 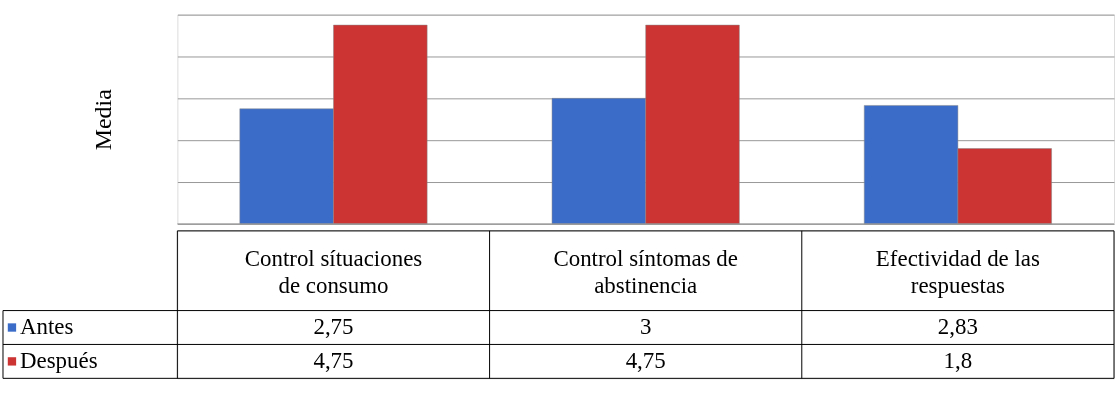 I want to click on x-tick-label: Efectividad de las respuestas, so click(x=958, y=271).